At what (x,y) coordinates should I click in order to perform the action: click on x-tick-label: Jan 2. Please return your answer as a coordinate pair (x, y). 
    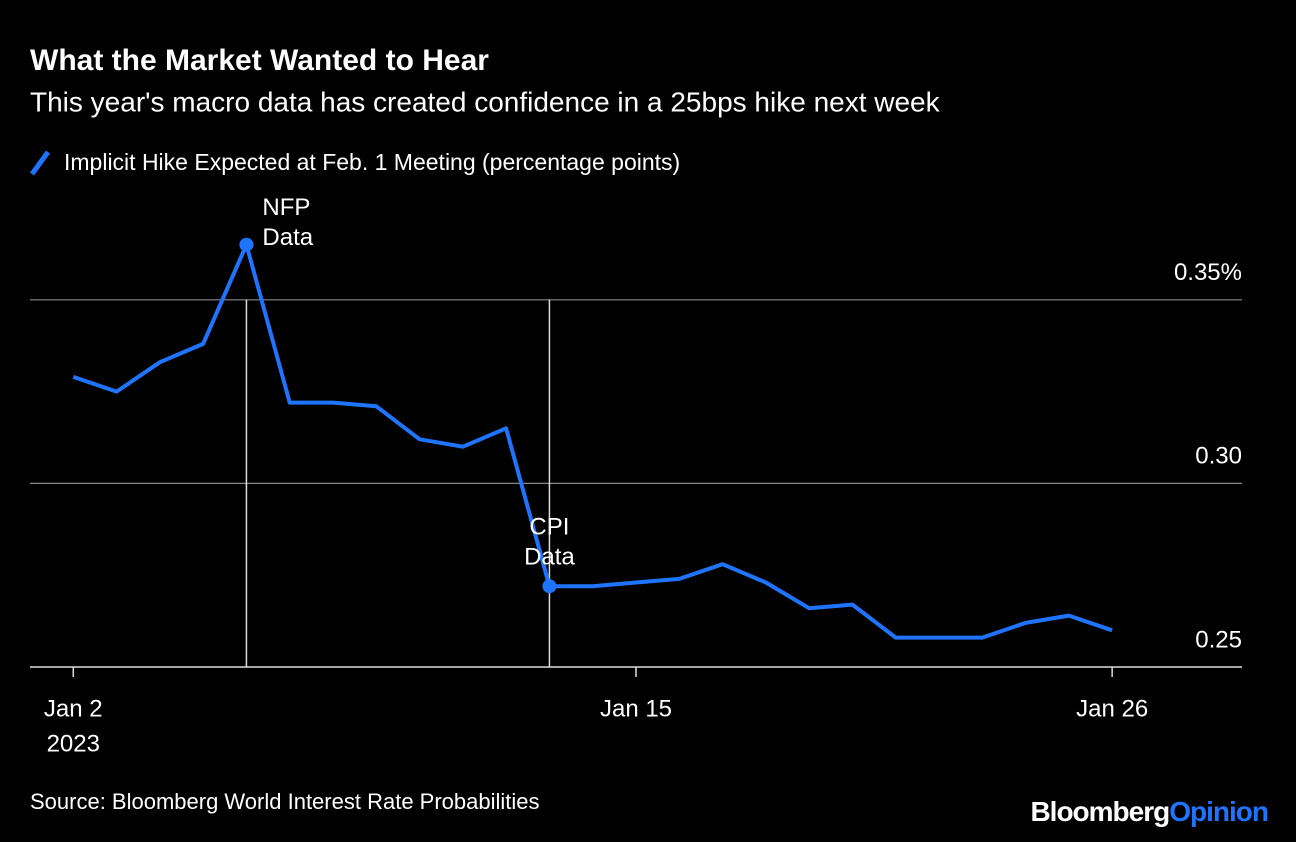
    Looking at the image, I should click on (73, 708).